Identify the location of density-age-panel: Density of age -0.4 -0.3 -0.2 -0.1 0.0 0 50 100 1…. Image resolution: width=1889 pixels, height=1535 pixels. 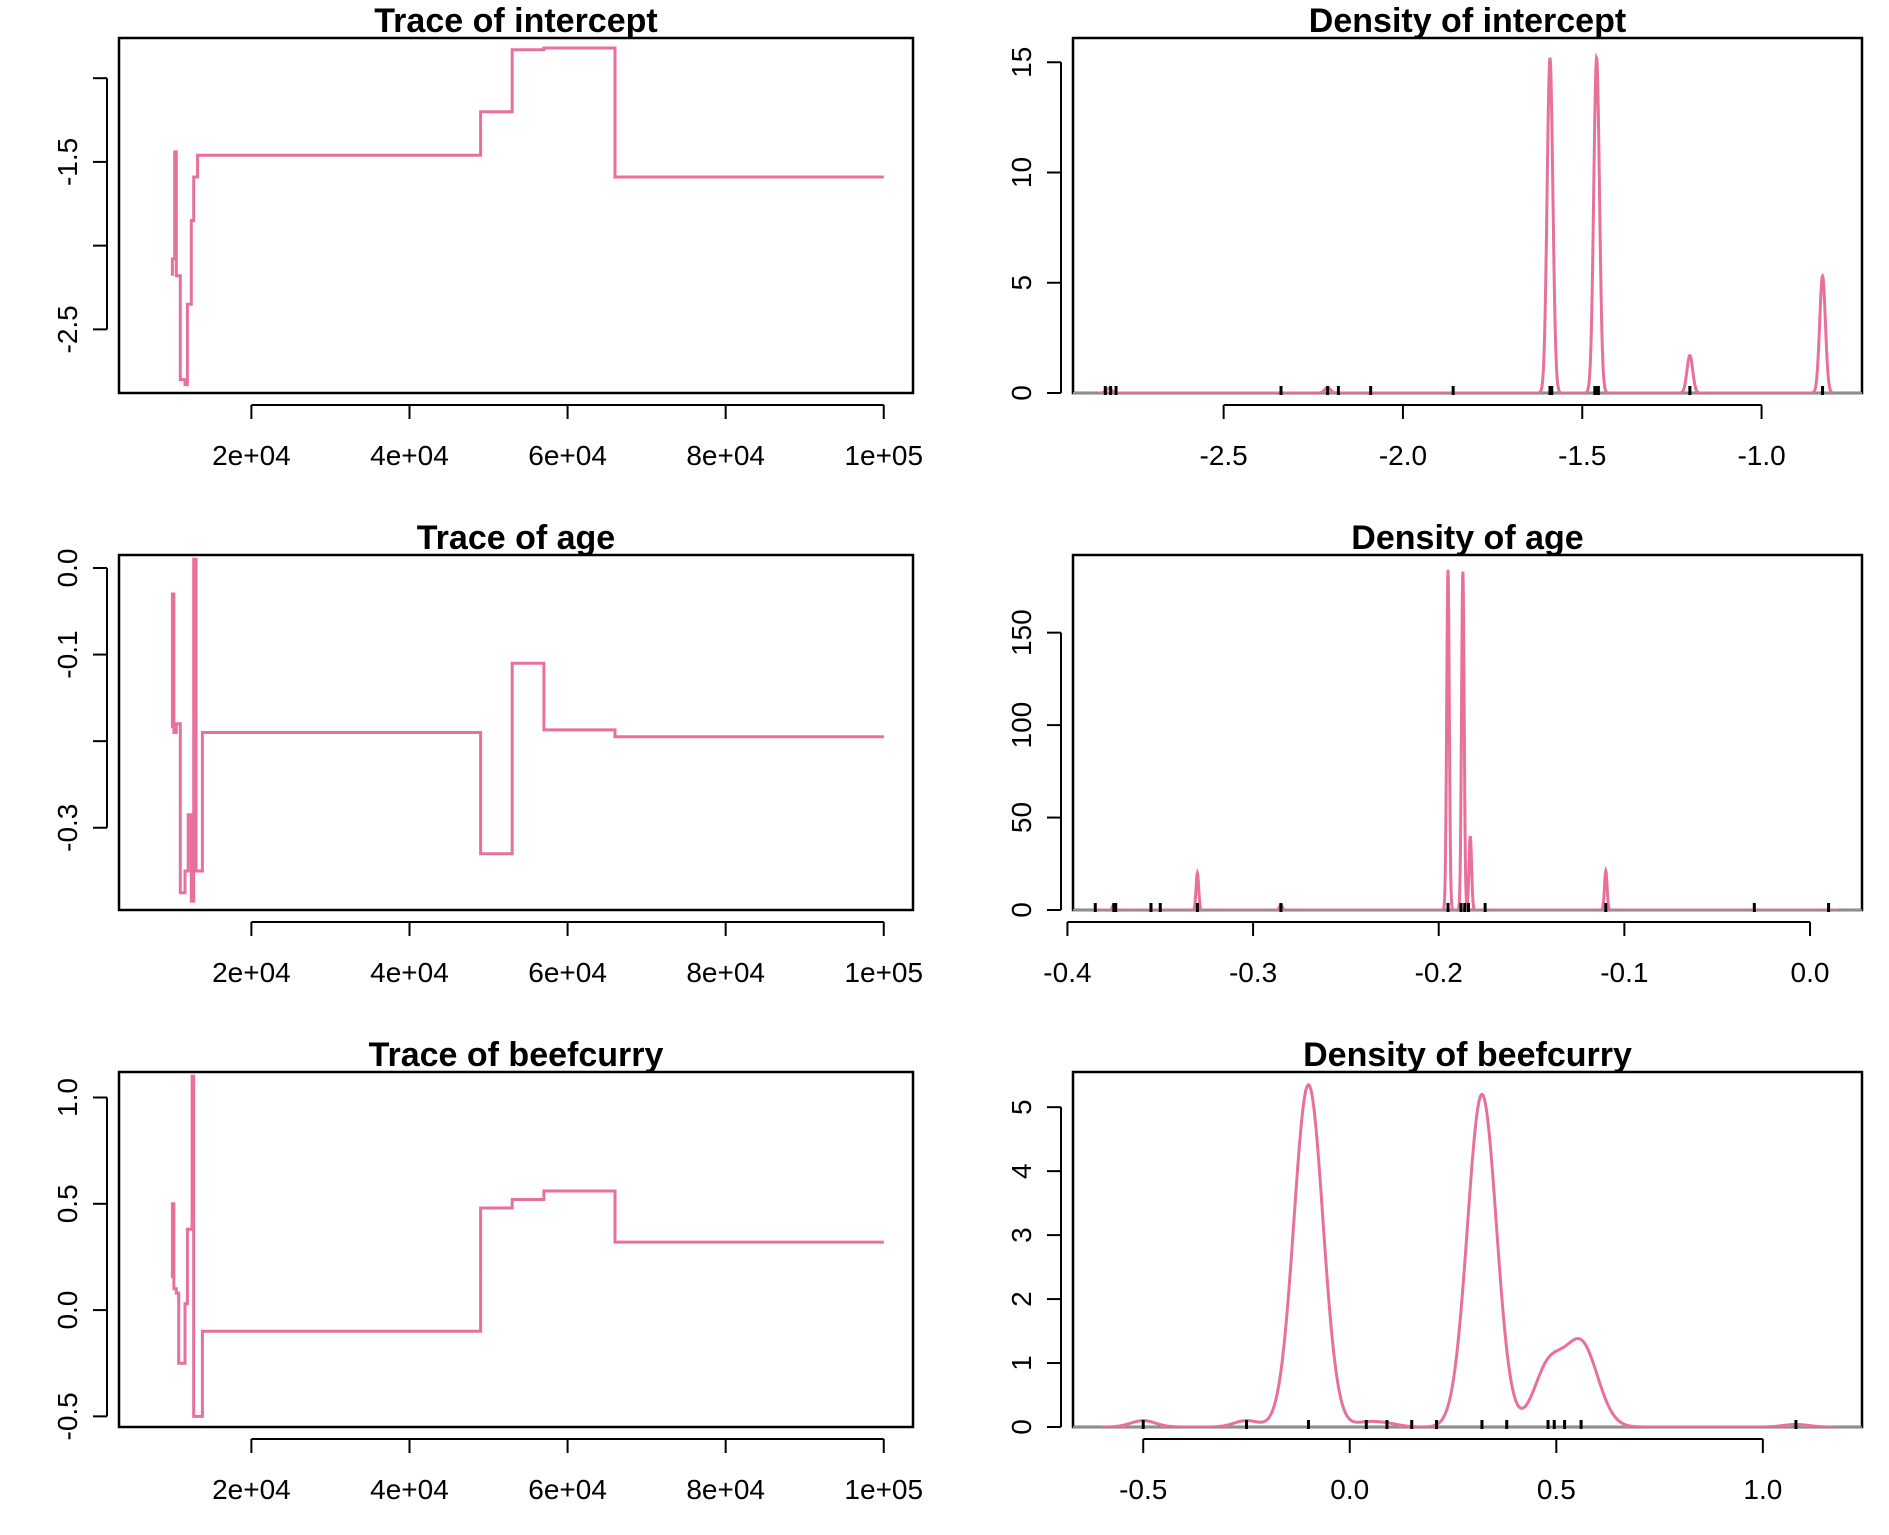
(1435, 753).